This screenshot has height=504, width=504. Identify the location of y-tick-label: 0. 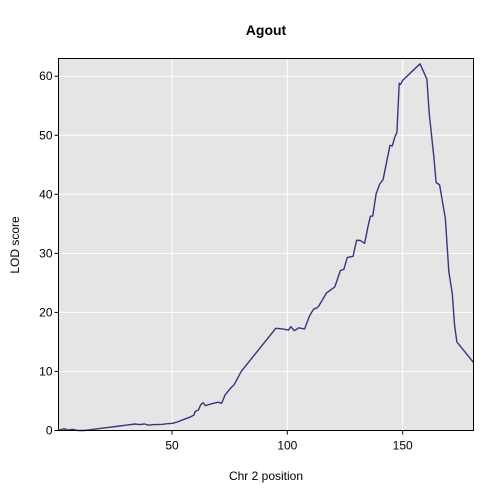
(49, 431).